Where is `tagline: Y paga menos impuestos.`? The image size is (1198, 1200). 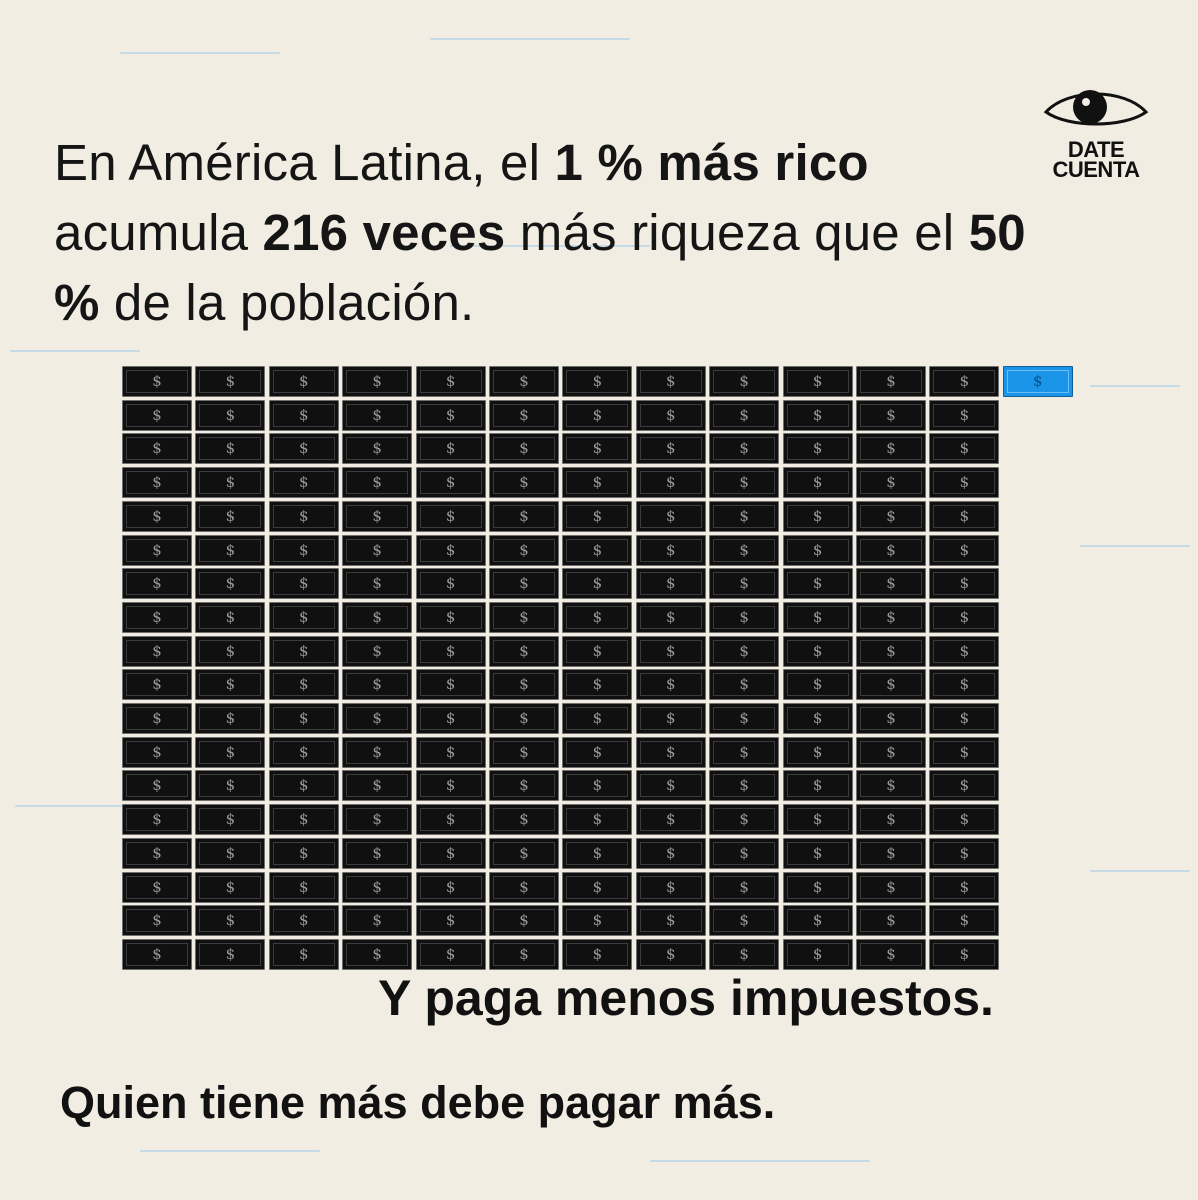 tagline: Y paga menos impuestos. is located at coordinates (686, 998).